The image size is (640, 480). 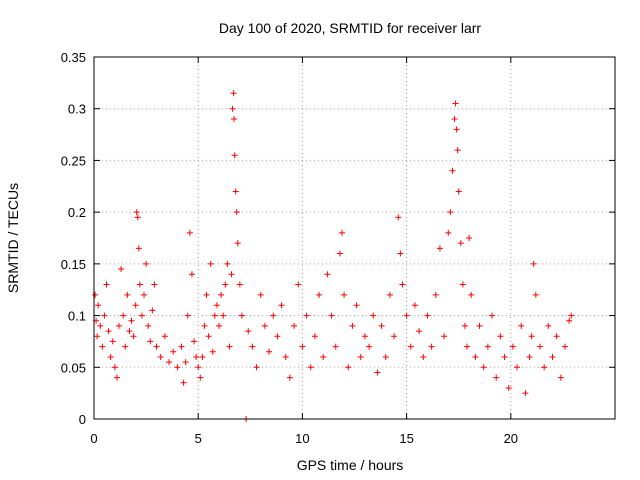 I want to click on x-tick-label: 10, so click(x=302, y=438).